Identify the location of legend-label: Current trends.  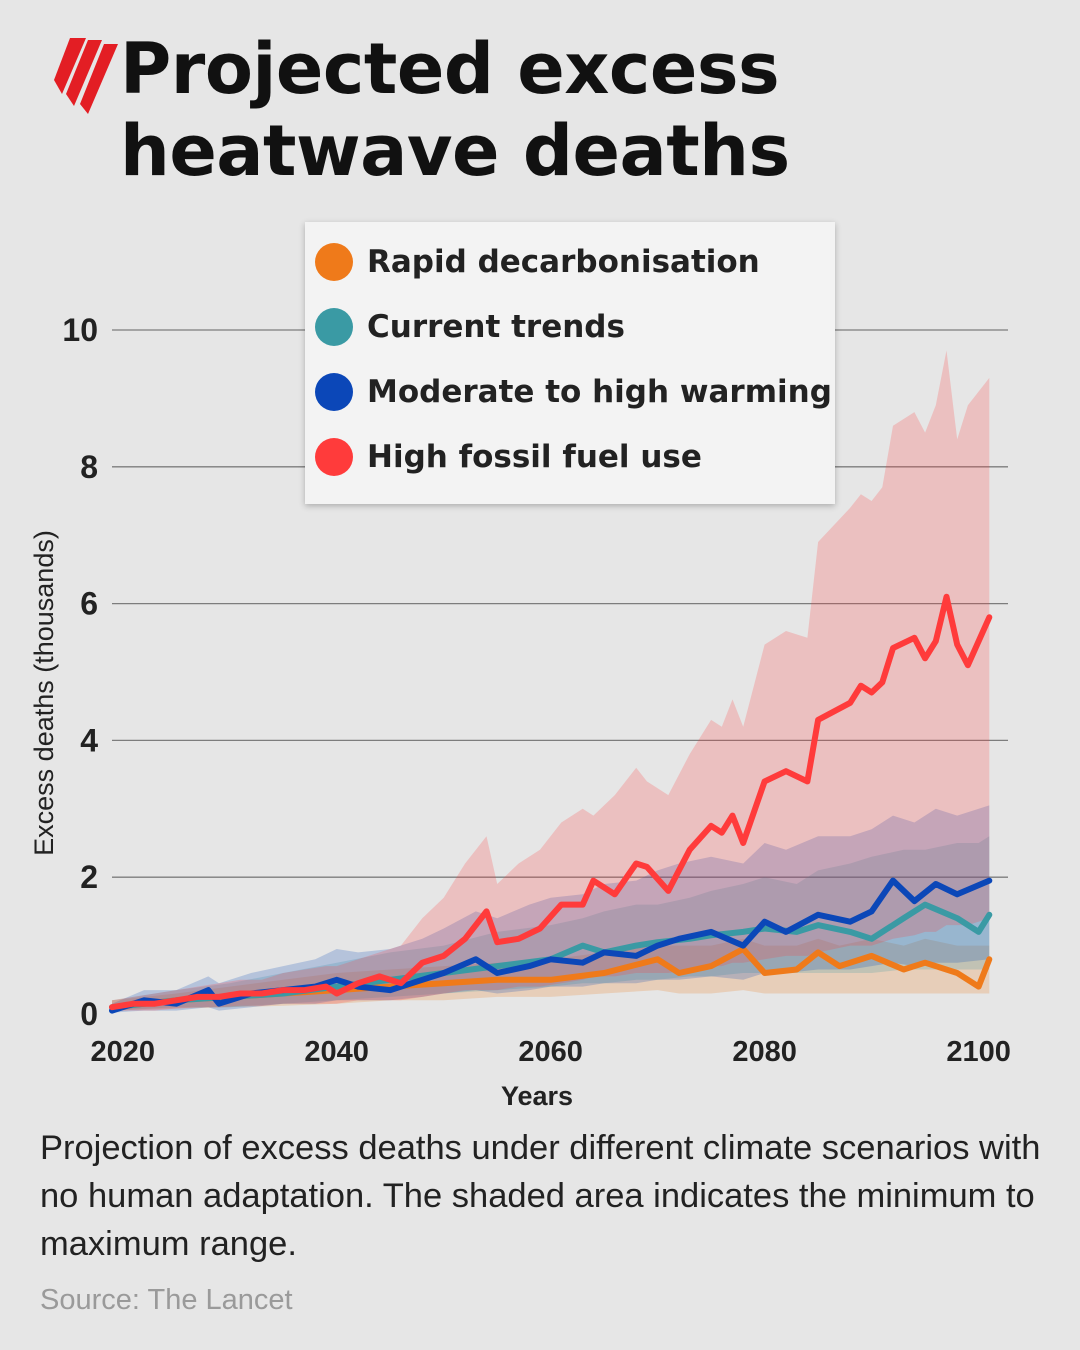
(496, 327).